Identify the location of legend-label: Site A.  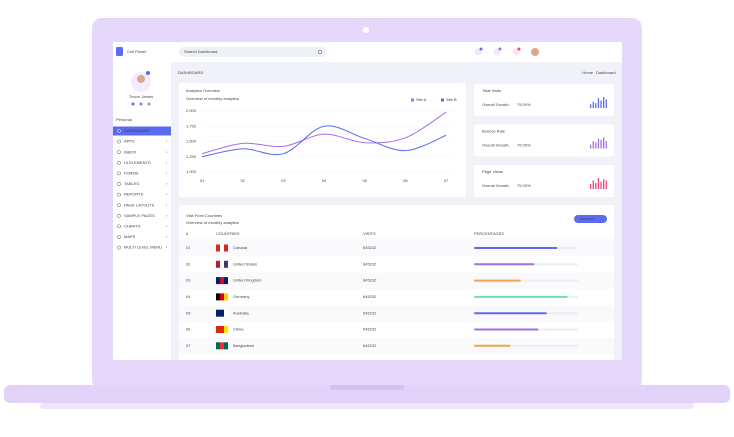
(421, 99).